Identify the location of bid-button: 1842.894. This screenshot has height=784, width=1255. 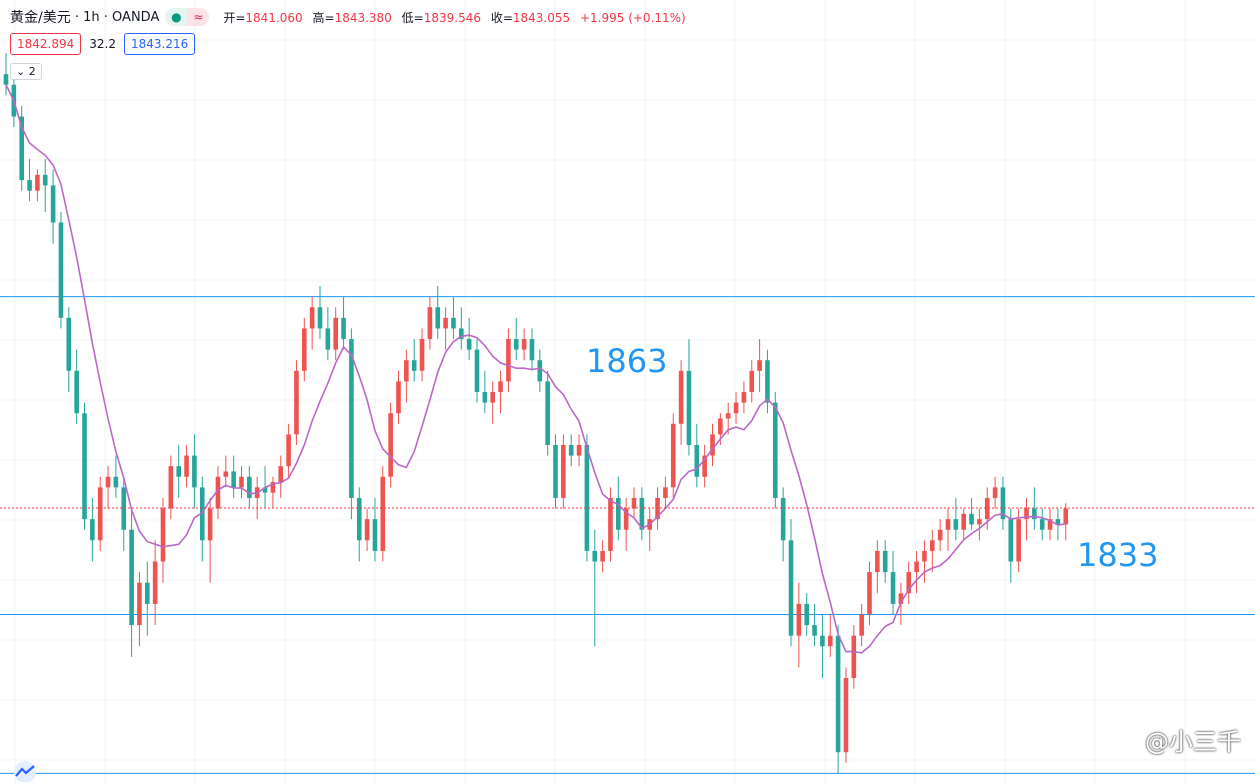
(46, 44).